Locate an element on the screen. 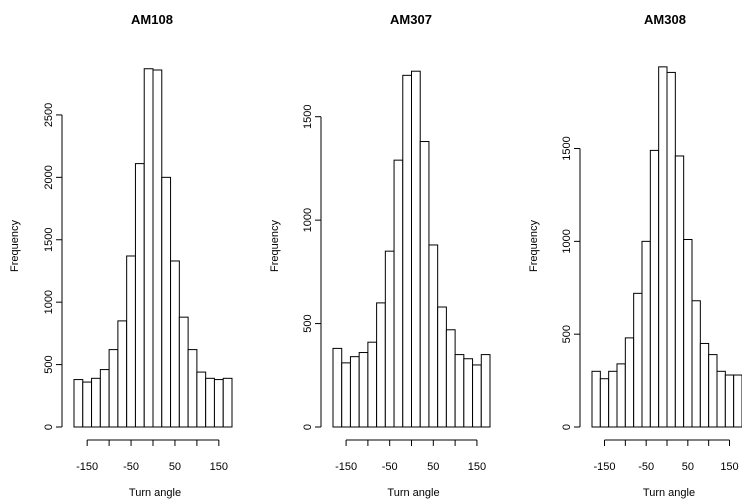 Image resolution: width=742 pixels, height=504 pixels. chart-3-x-tick-label: 50 is located at coordinates (688, 467).